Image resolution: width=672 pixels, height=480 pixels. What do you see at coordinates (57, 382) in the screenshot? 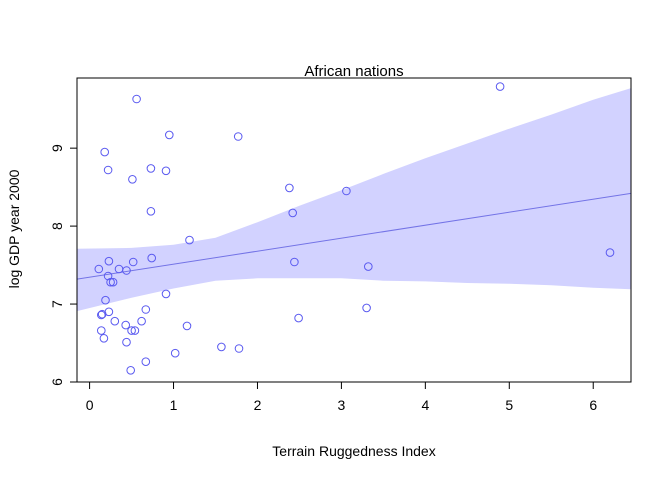
I see `y-tick-label: 6` at bounding box center [57, 382].